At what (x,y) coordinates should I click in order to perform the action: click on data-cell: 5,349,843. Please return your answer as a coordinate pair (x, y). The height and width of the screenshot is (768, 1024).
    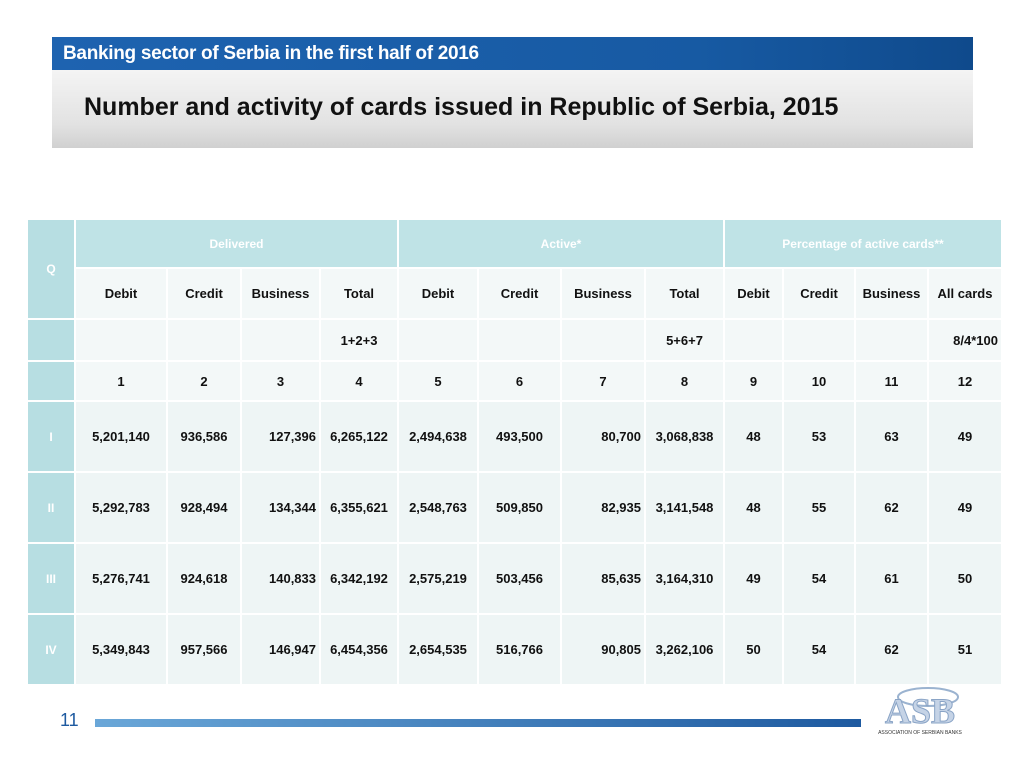
    Looking at the image, I should click on (121, 649).